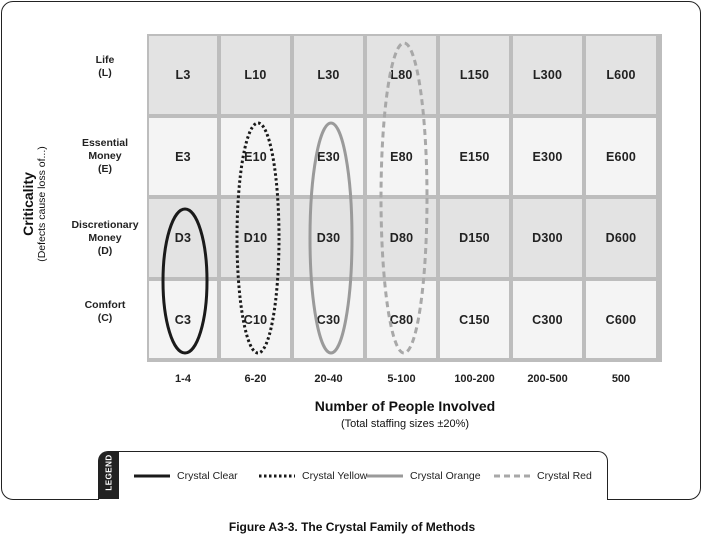 The width and height of the screenshot is (704, 536). I want to click on cell-e150: E150, so click(474, 156).